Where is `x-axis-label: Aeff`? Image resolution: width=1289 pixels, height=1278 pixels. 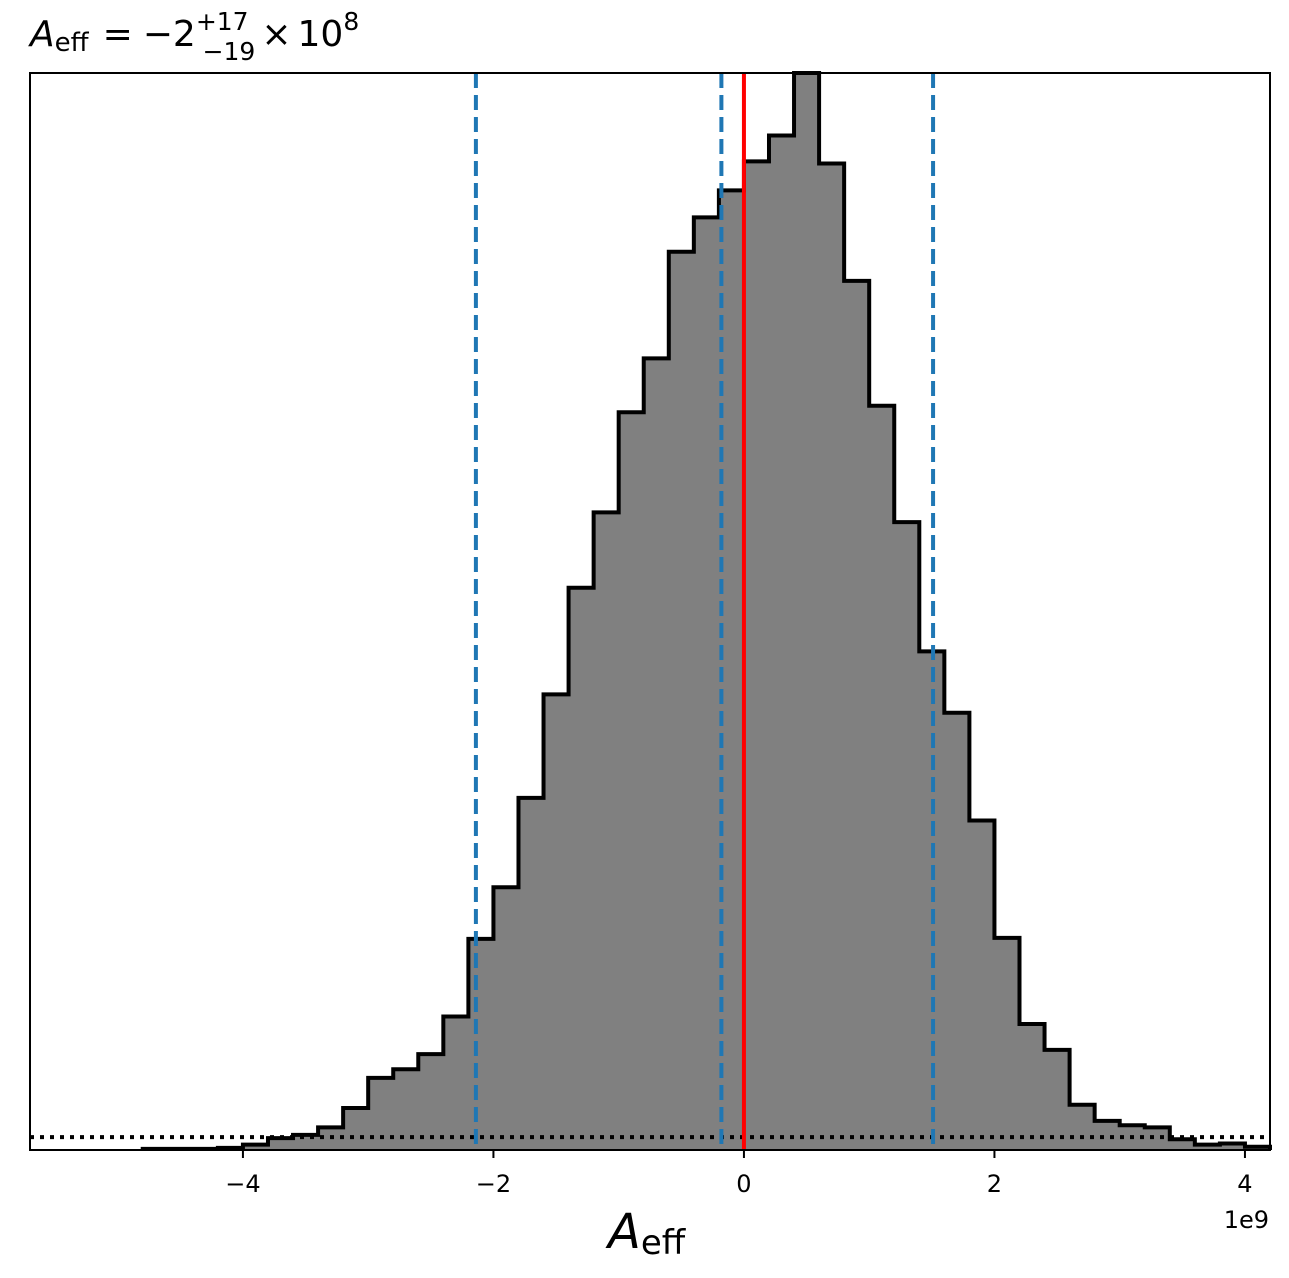
x-axis-label: Aeff is located at coordinates (646, 1233).